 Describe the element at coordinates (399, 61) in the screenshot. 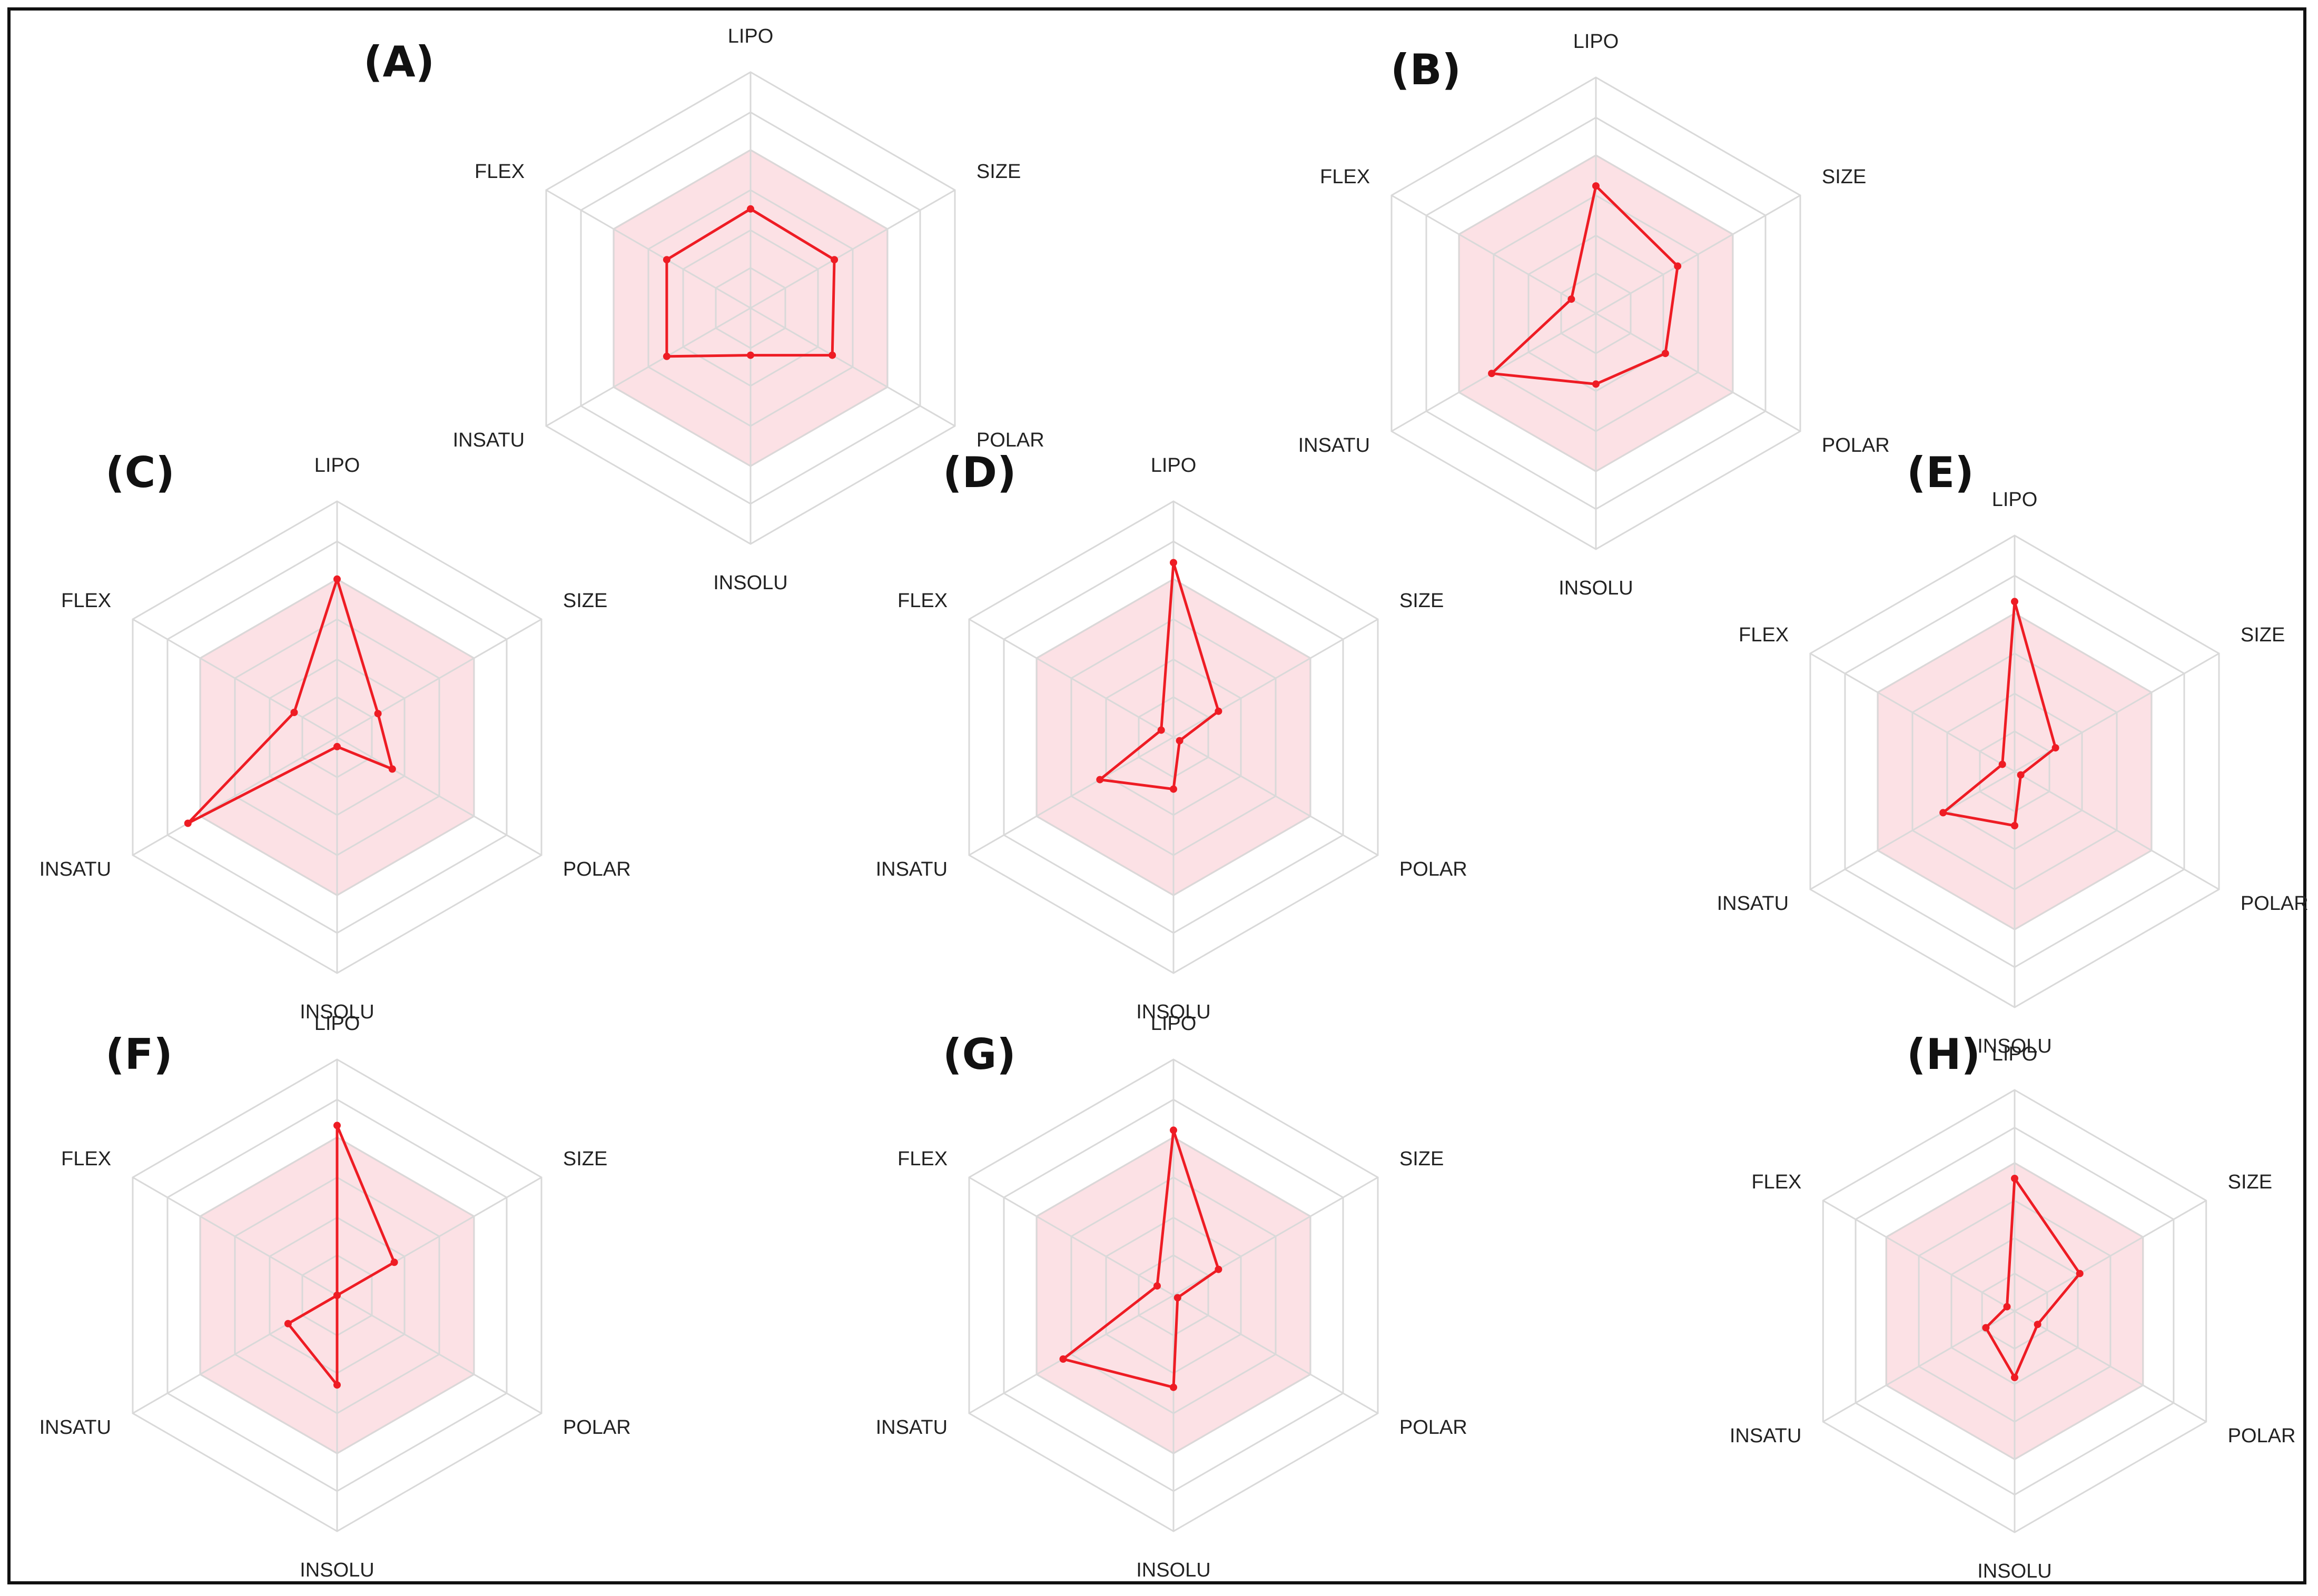

I see `panel-letter: (A)` at that location.